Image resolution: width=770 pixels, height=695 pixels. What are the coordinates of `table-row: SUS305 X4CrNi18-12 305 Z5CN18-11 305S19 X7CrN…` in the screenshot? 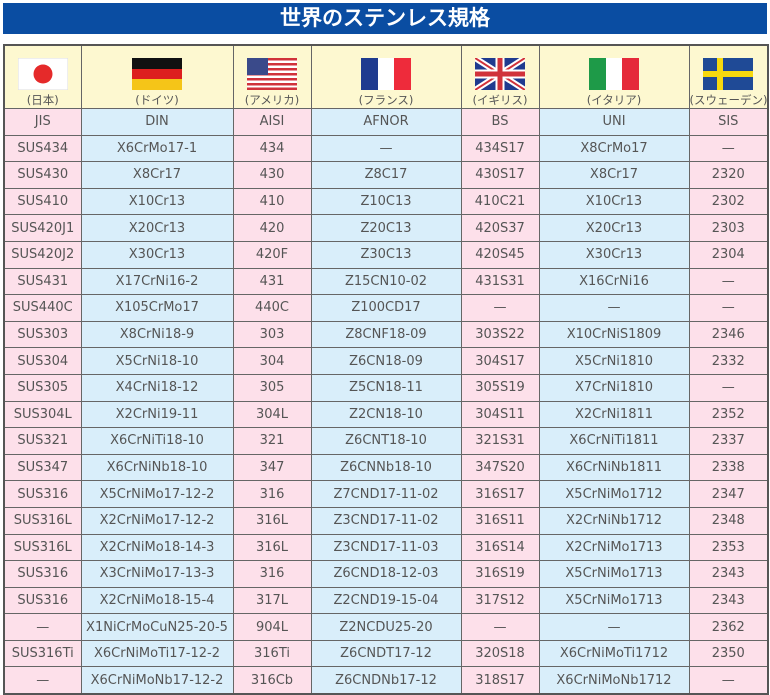 It's located at (386, 387).